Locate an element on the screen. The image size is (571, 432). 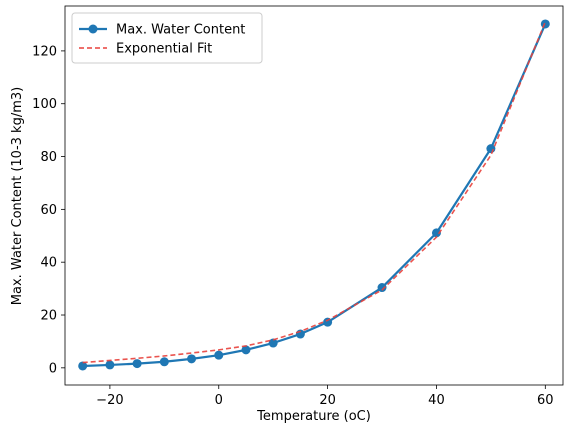
legend-label-water-content: Max. Water Content is located at coordinates (180, 30).